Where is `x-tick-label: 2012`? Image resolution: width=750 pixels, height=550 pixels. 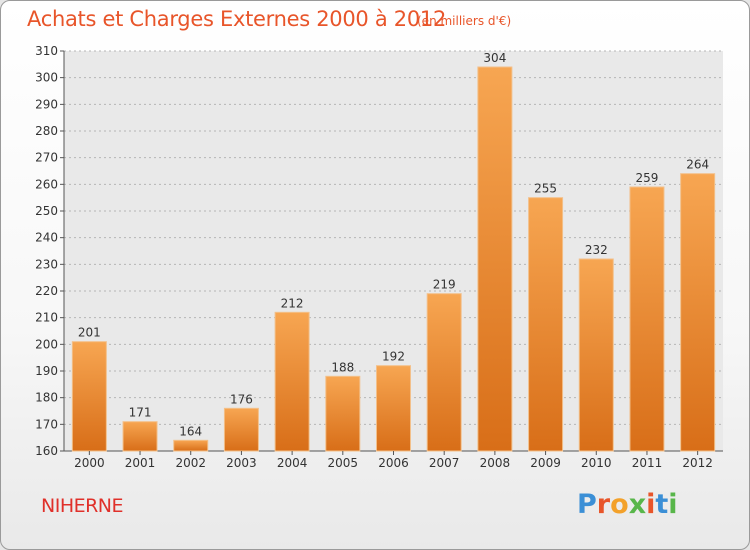 x-tick-label: 2012 is located at coordinates (697, 463).